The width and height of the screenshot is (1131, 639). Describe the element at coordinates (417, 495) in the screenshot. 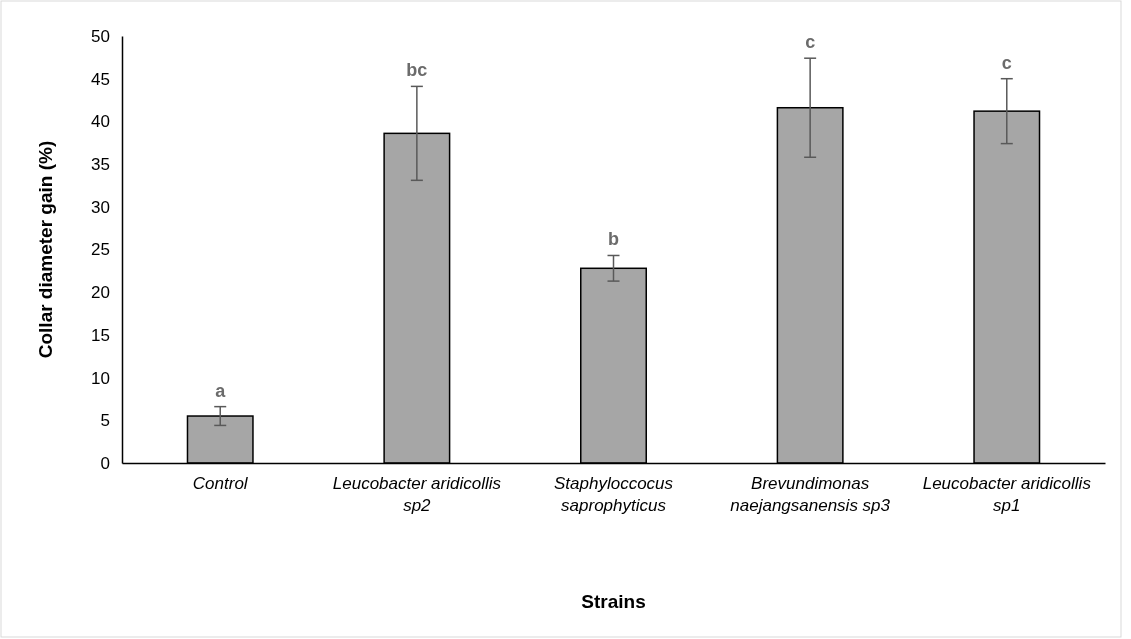

I see `x-tick-label: Leucobacter aridicollis sp2` at that location.